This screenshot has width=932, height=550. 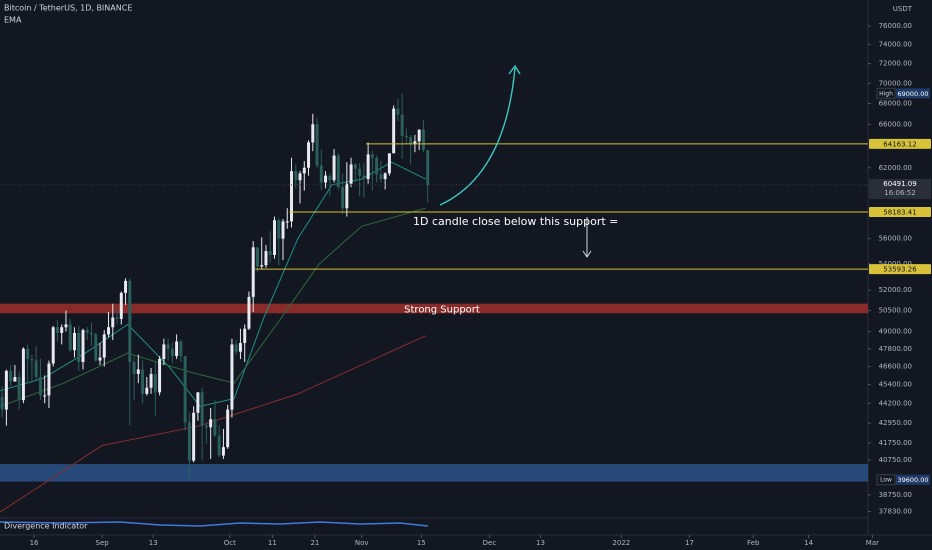 What do you see at coordinates (899, 193) in the screenshot?
I see `countdown: 16:06:52` at bounding box center [899, 193].